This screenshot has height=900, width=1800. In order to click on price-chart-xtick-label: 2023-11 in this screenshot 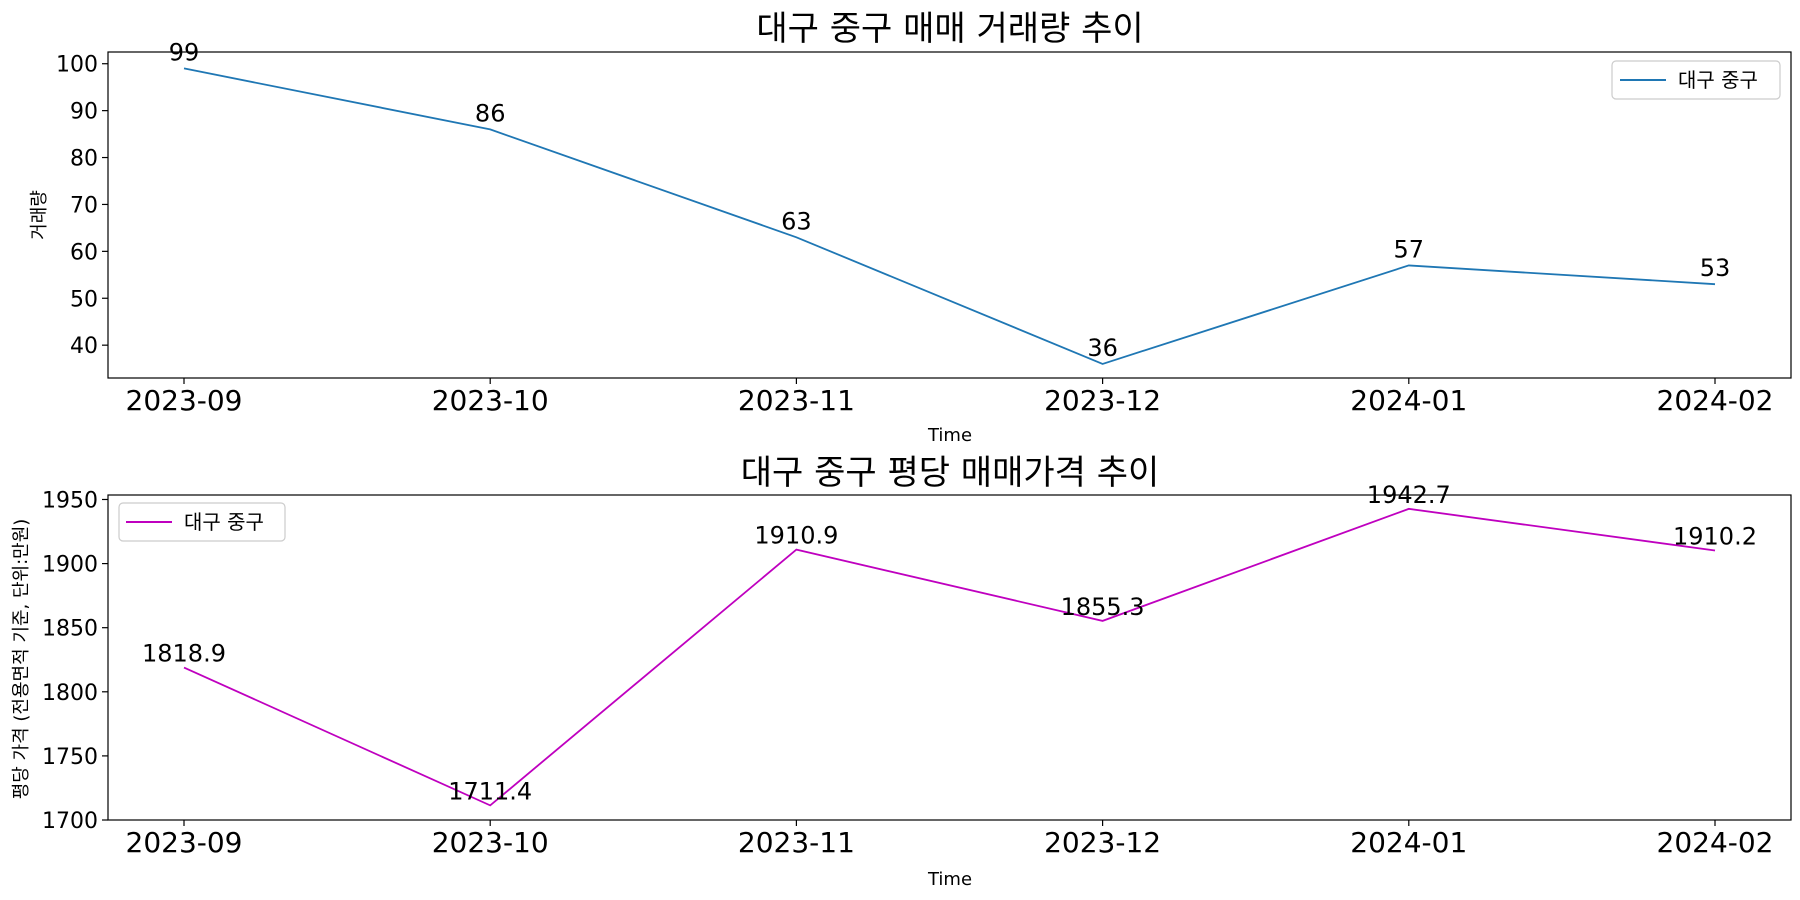, I will do `click(796, 842)`.